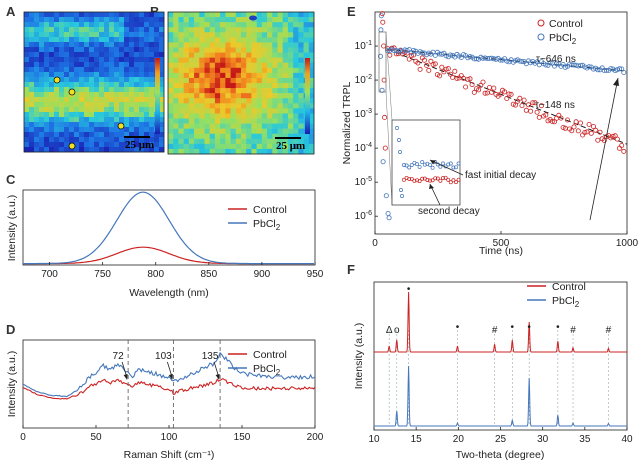 The image size is (640, 467). I want to click on xrd-marker: #, so click(609, 330).